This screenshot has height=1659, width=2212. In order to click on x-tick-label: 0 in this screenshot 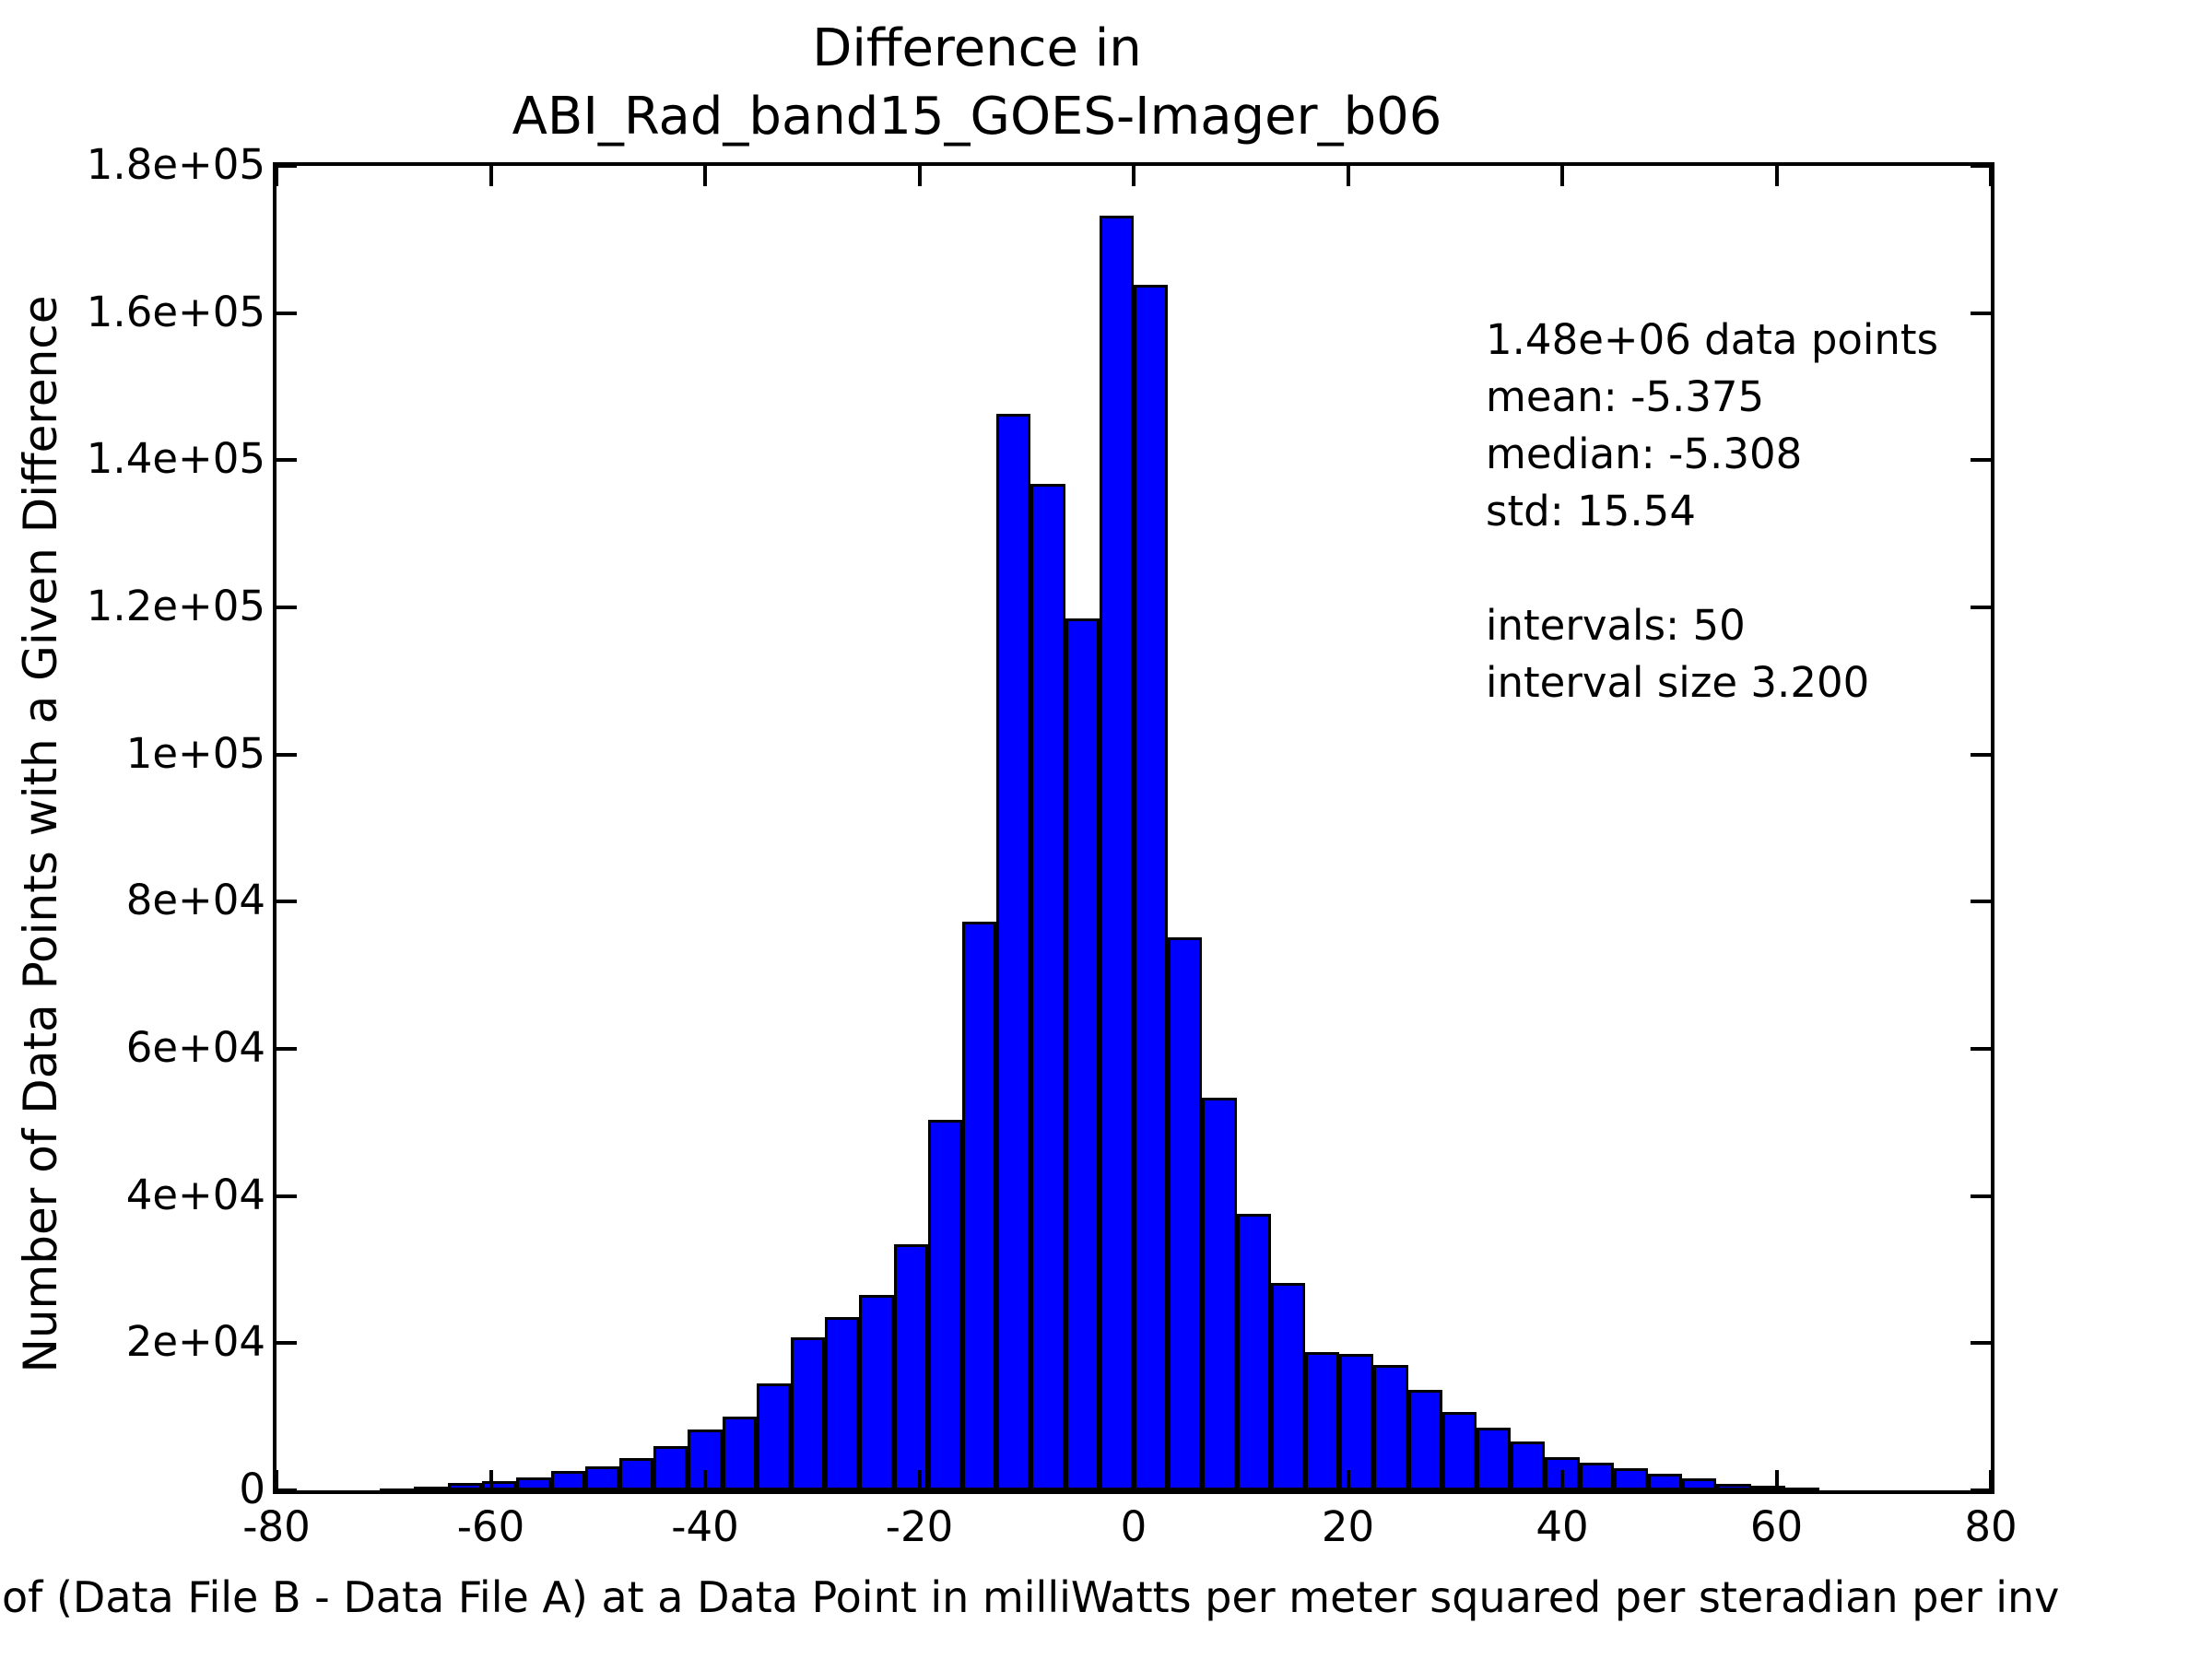, I will do `click(1133, 1526)`.